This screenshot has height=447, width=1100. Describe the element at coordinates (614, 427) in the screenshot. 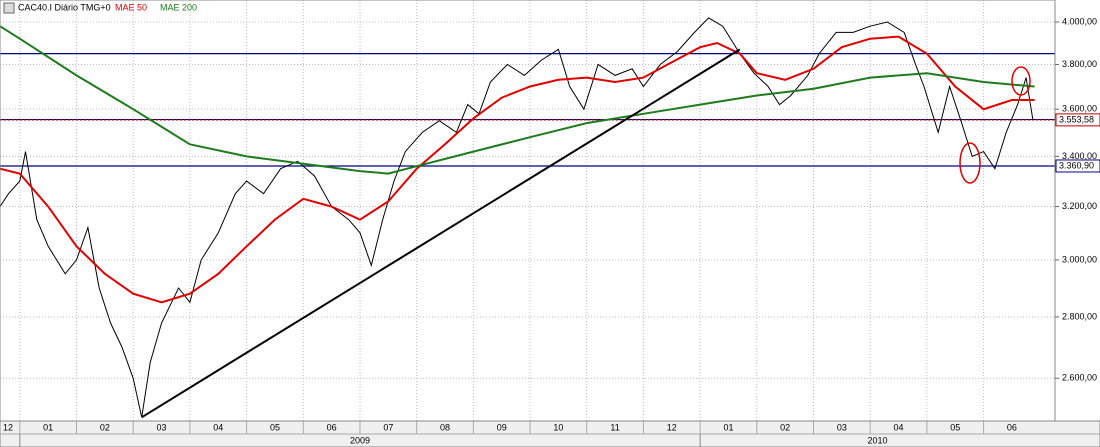

I see `x-tick-label: 11` at that location.